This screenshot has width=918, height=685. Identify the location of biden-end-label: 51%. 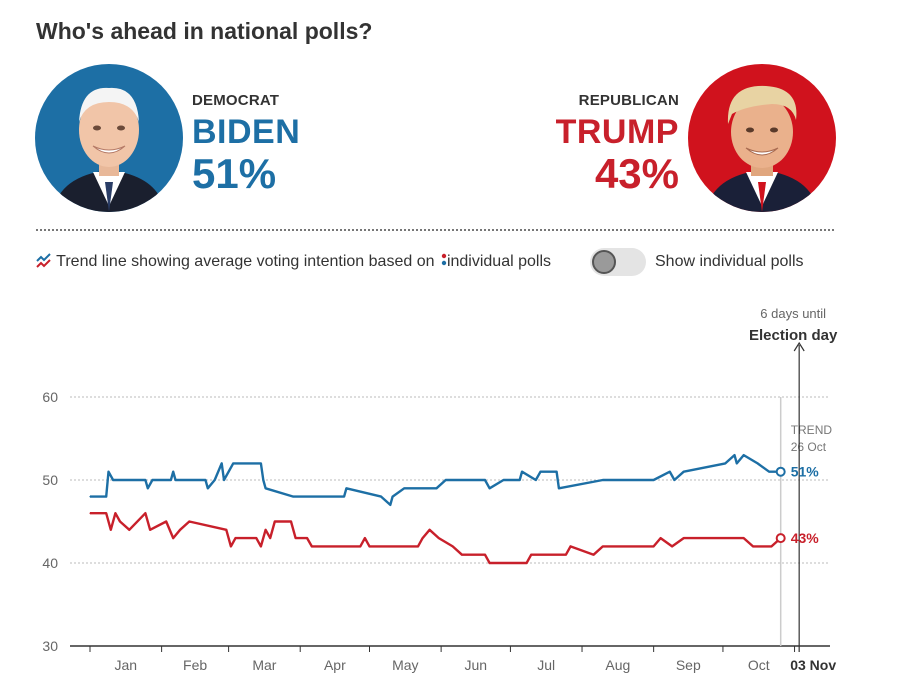
(805, 472).